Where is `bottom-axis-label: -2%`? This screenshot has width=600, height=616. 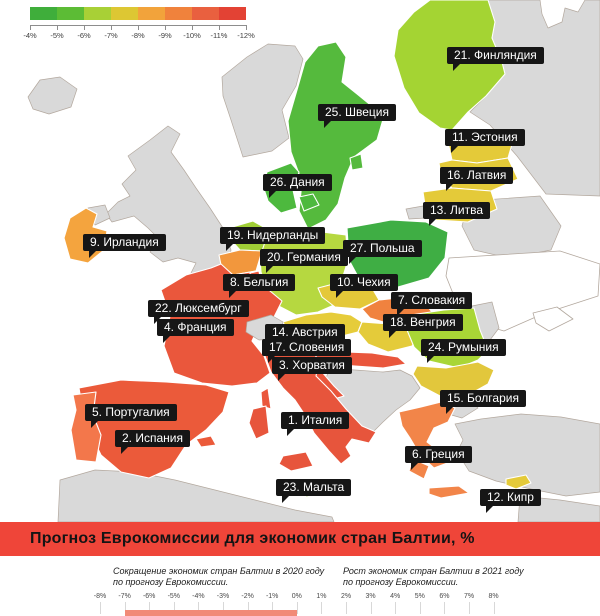
bottom-axis-label: -2% is located at coordinates (247, 596).